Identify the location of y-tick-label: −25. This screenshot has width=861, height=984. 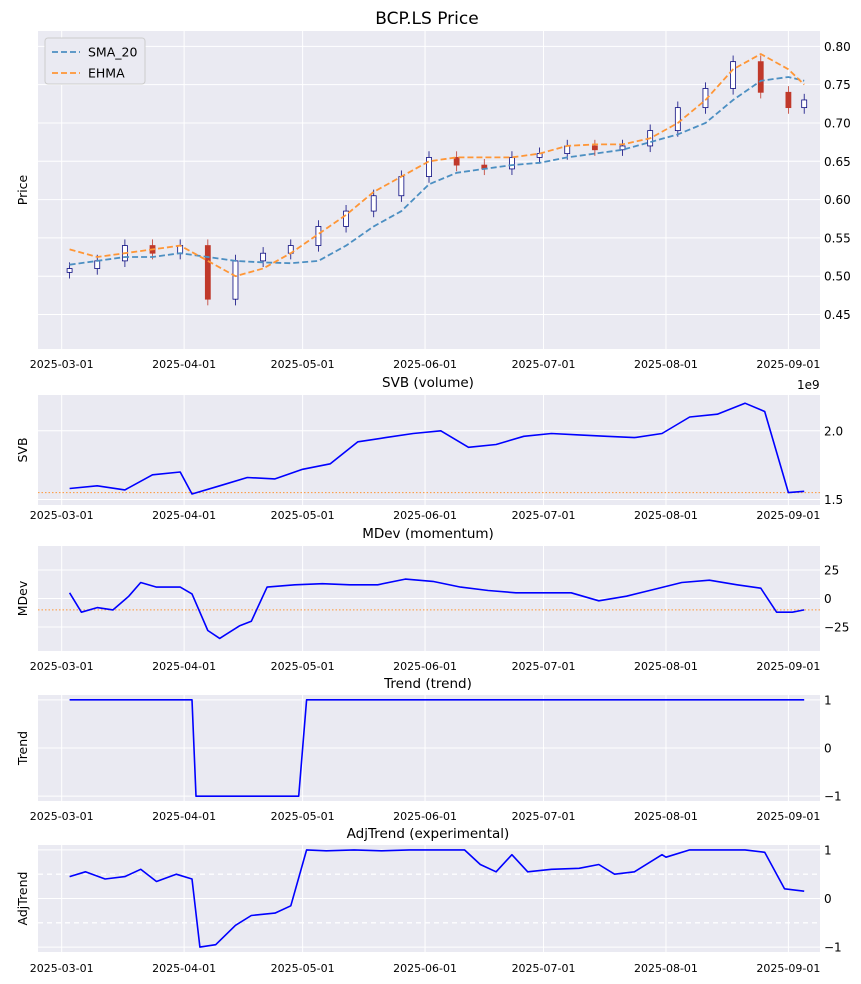
(836, 628).